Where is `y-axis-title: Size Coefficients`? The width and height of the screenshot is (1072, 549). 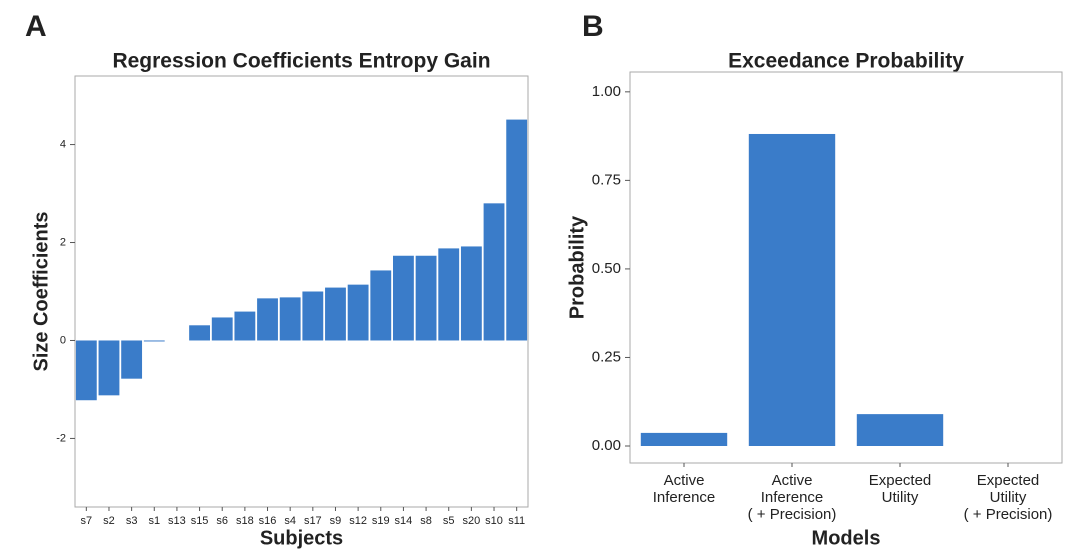
y-axis-title: Size Coefficients is located at coordinates (41, 291).